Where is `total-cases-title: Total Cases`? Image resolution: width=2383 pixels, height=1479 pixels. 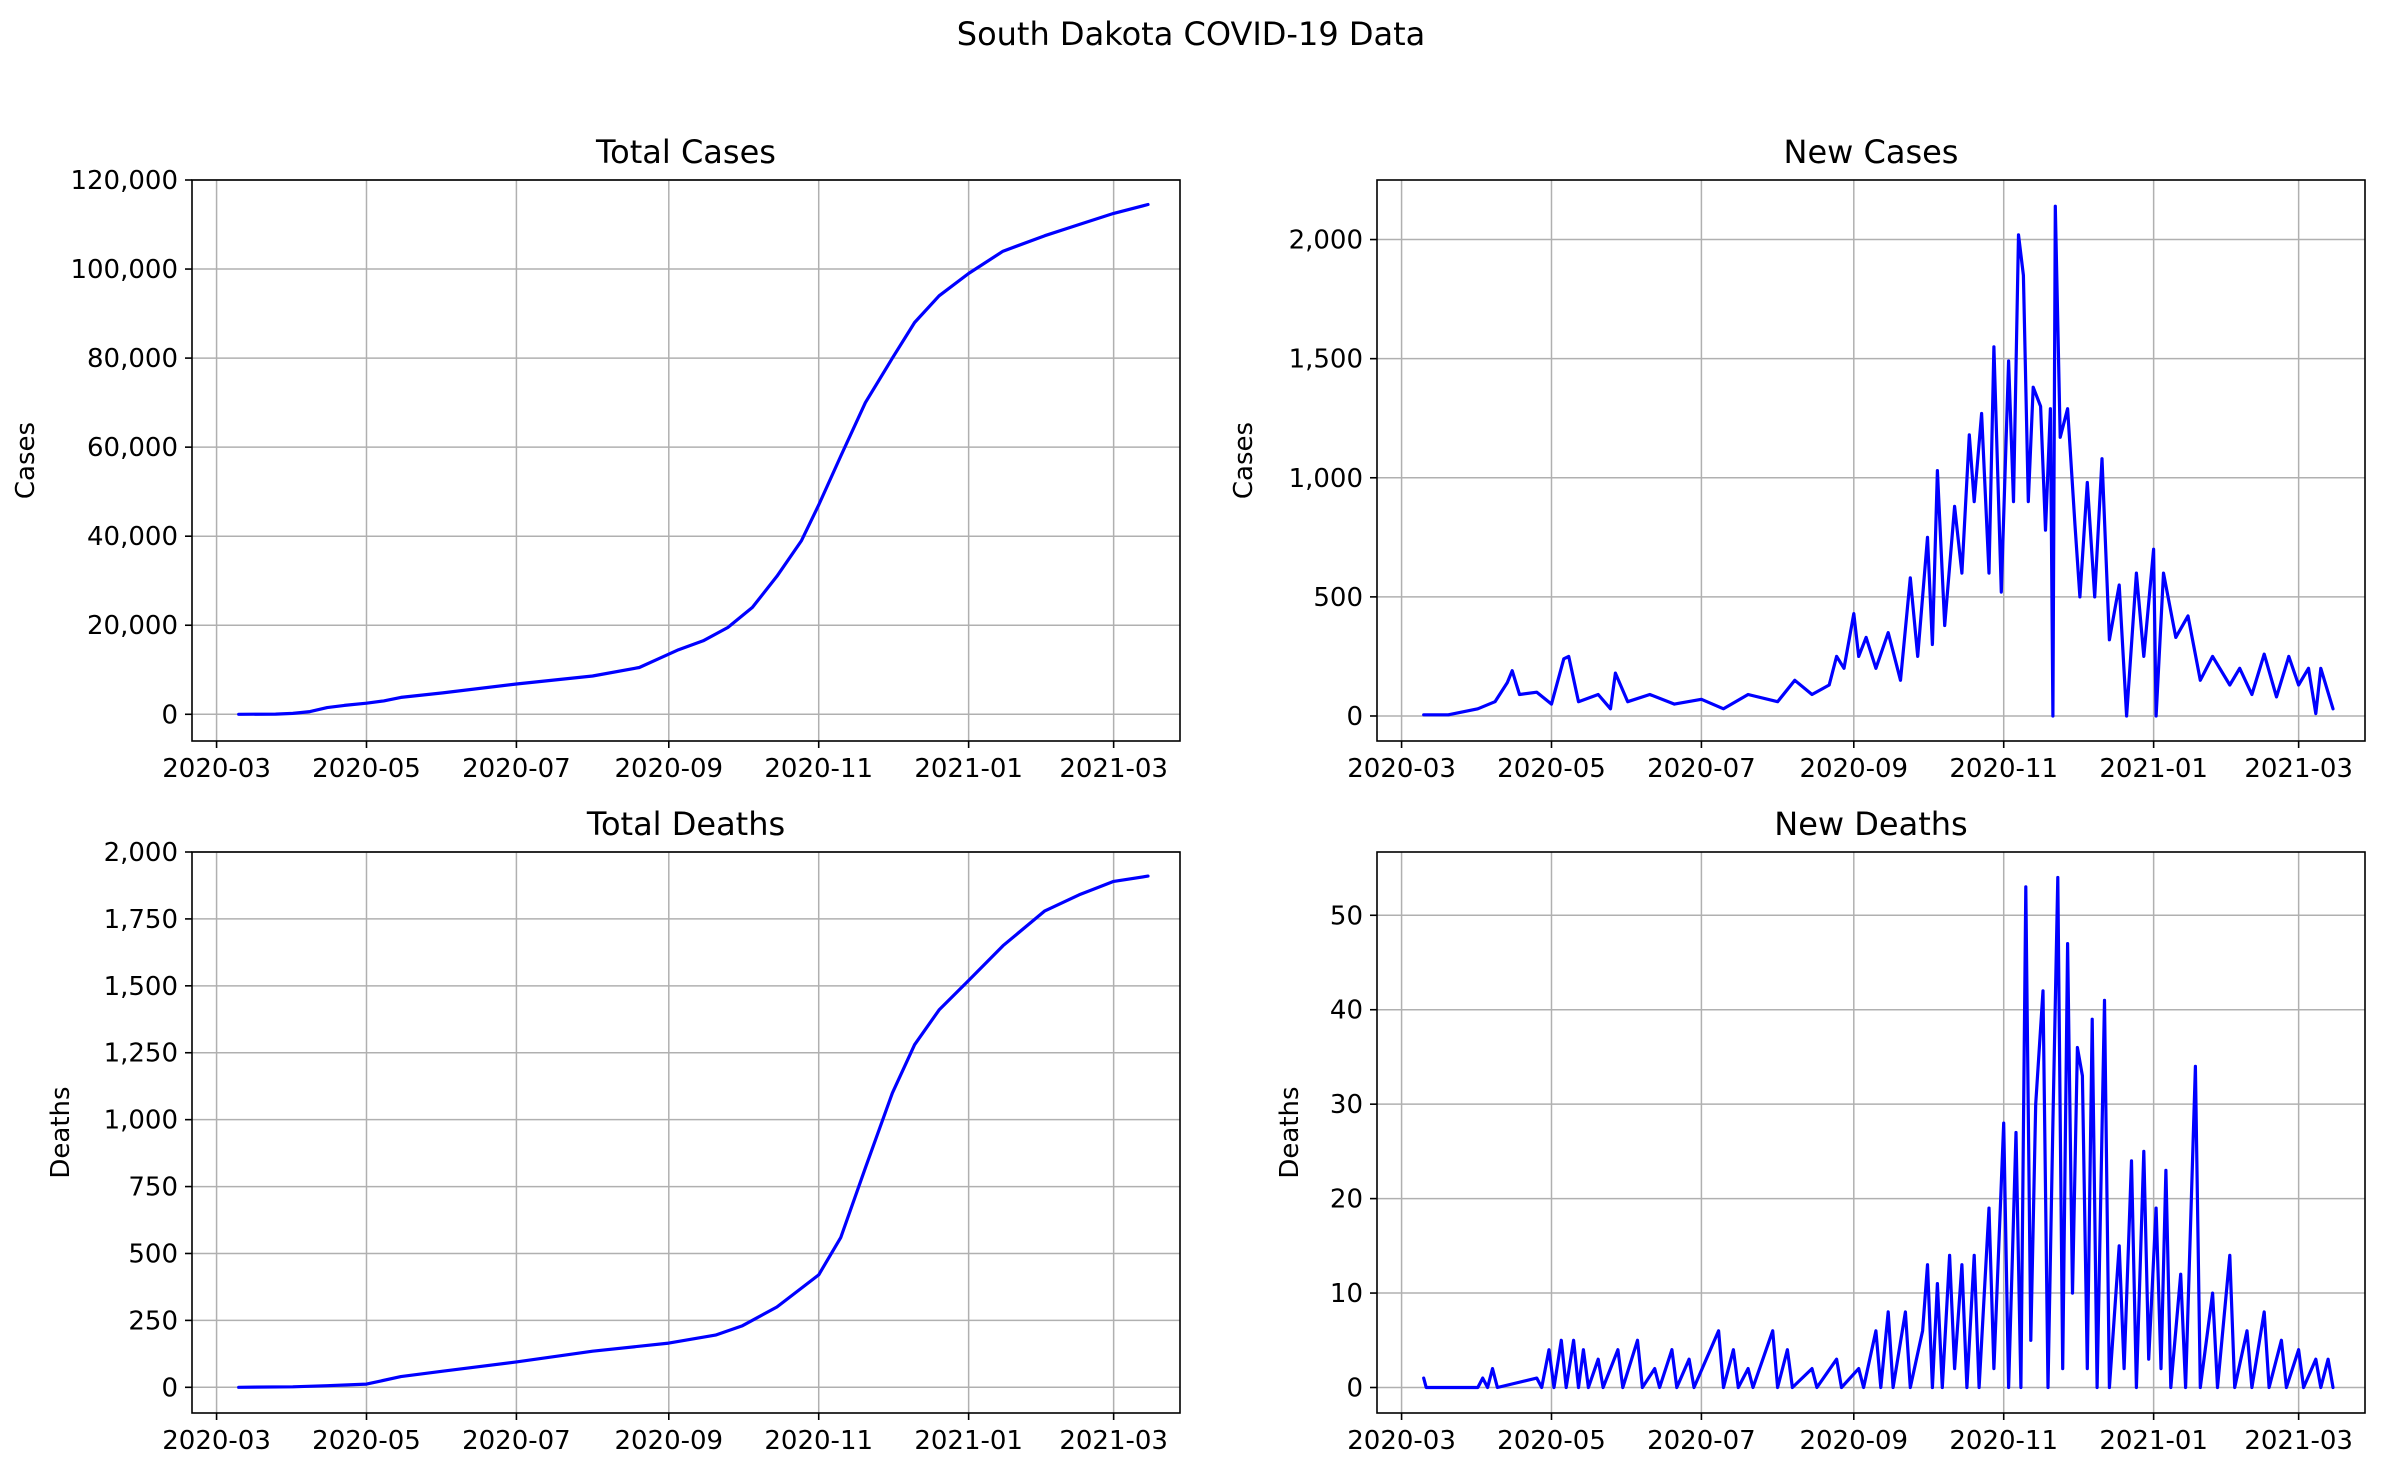 total-cases-title: Total Cases is located at coordinates (685, 152).